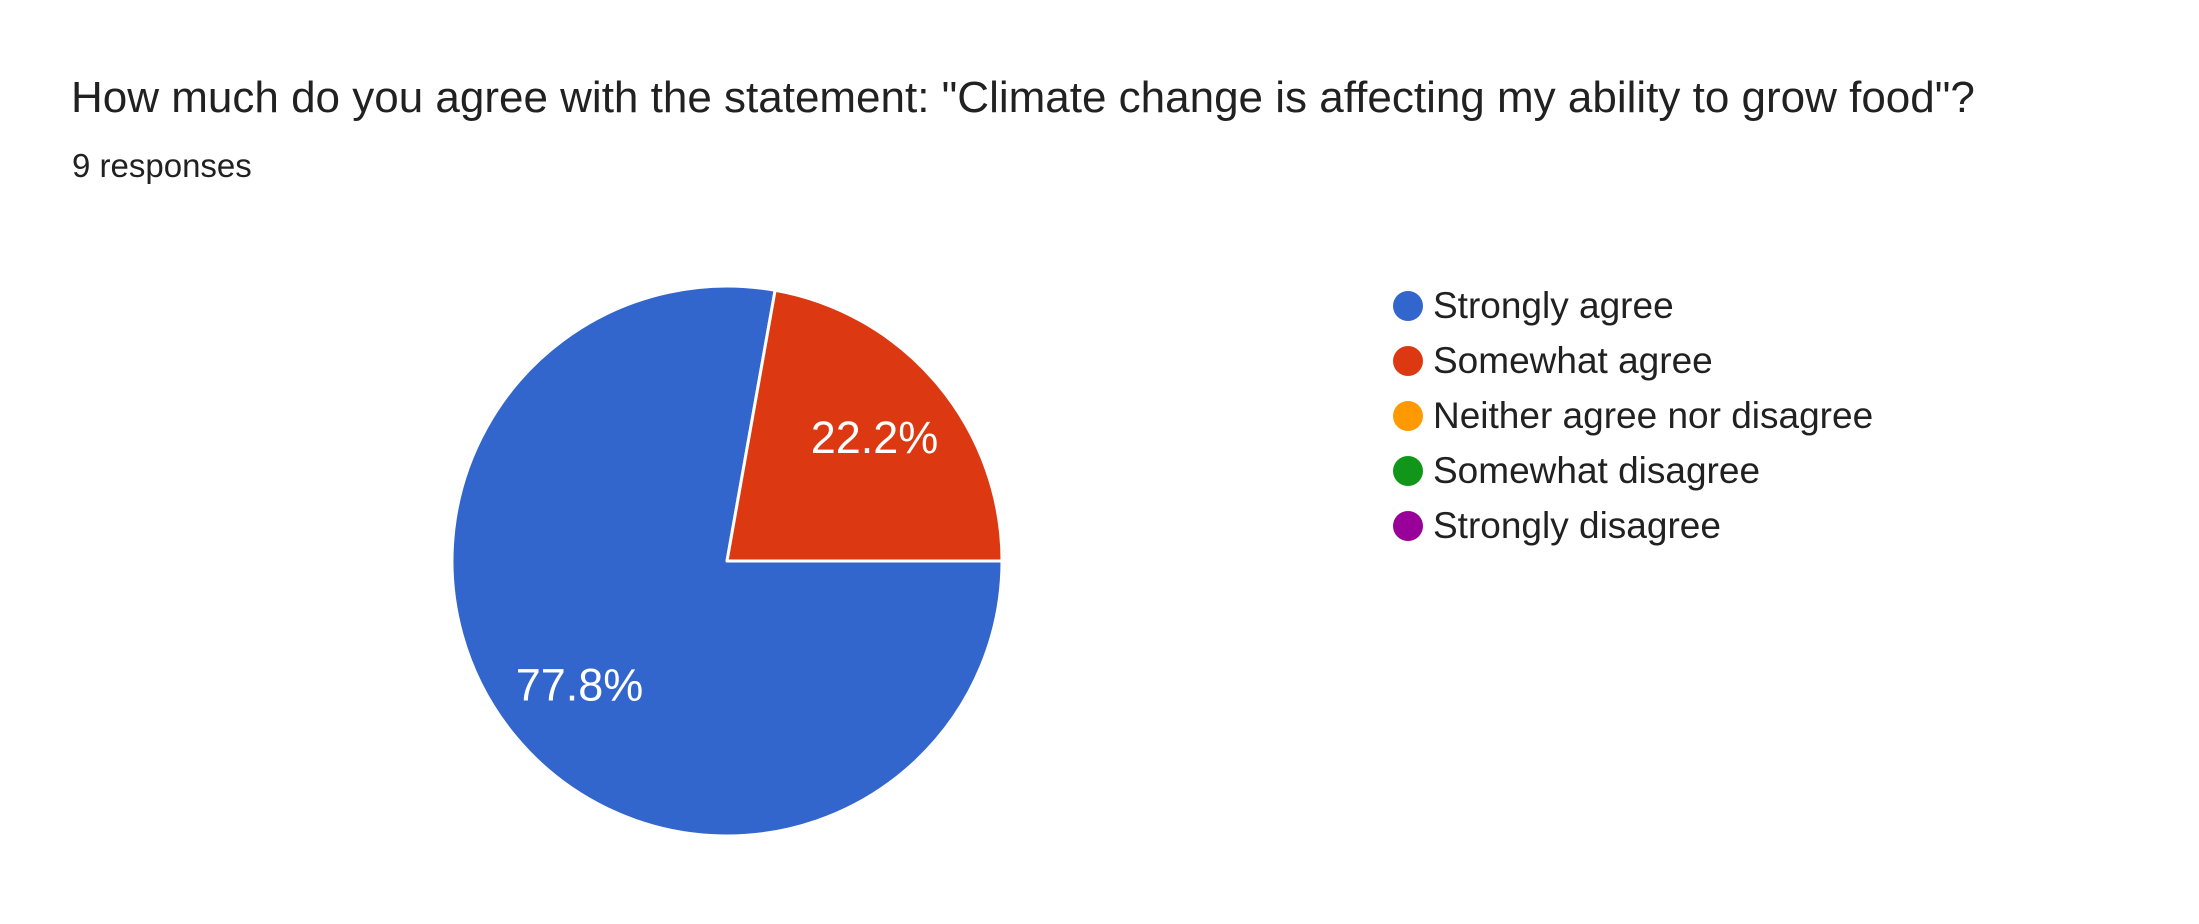  Describe the element at coordinates (1553, 305) in the screenshot. I see `legend-item-label: Strongly agree` at that location.